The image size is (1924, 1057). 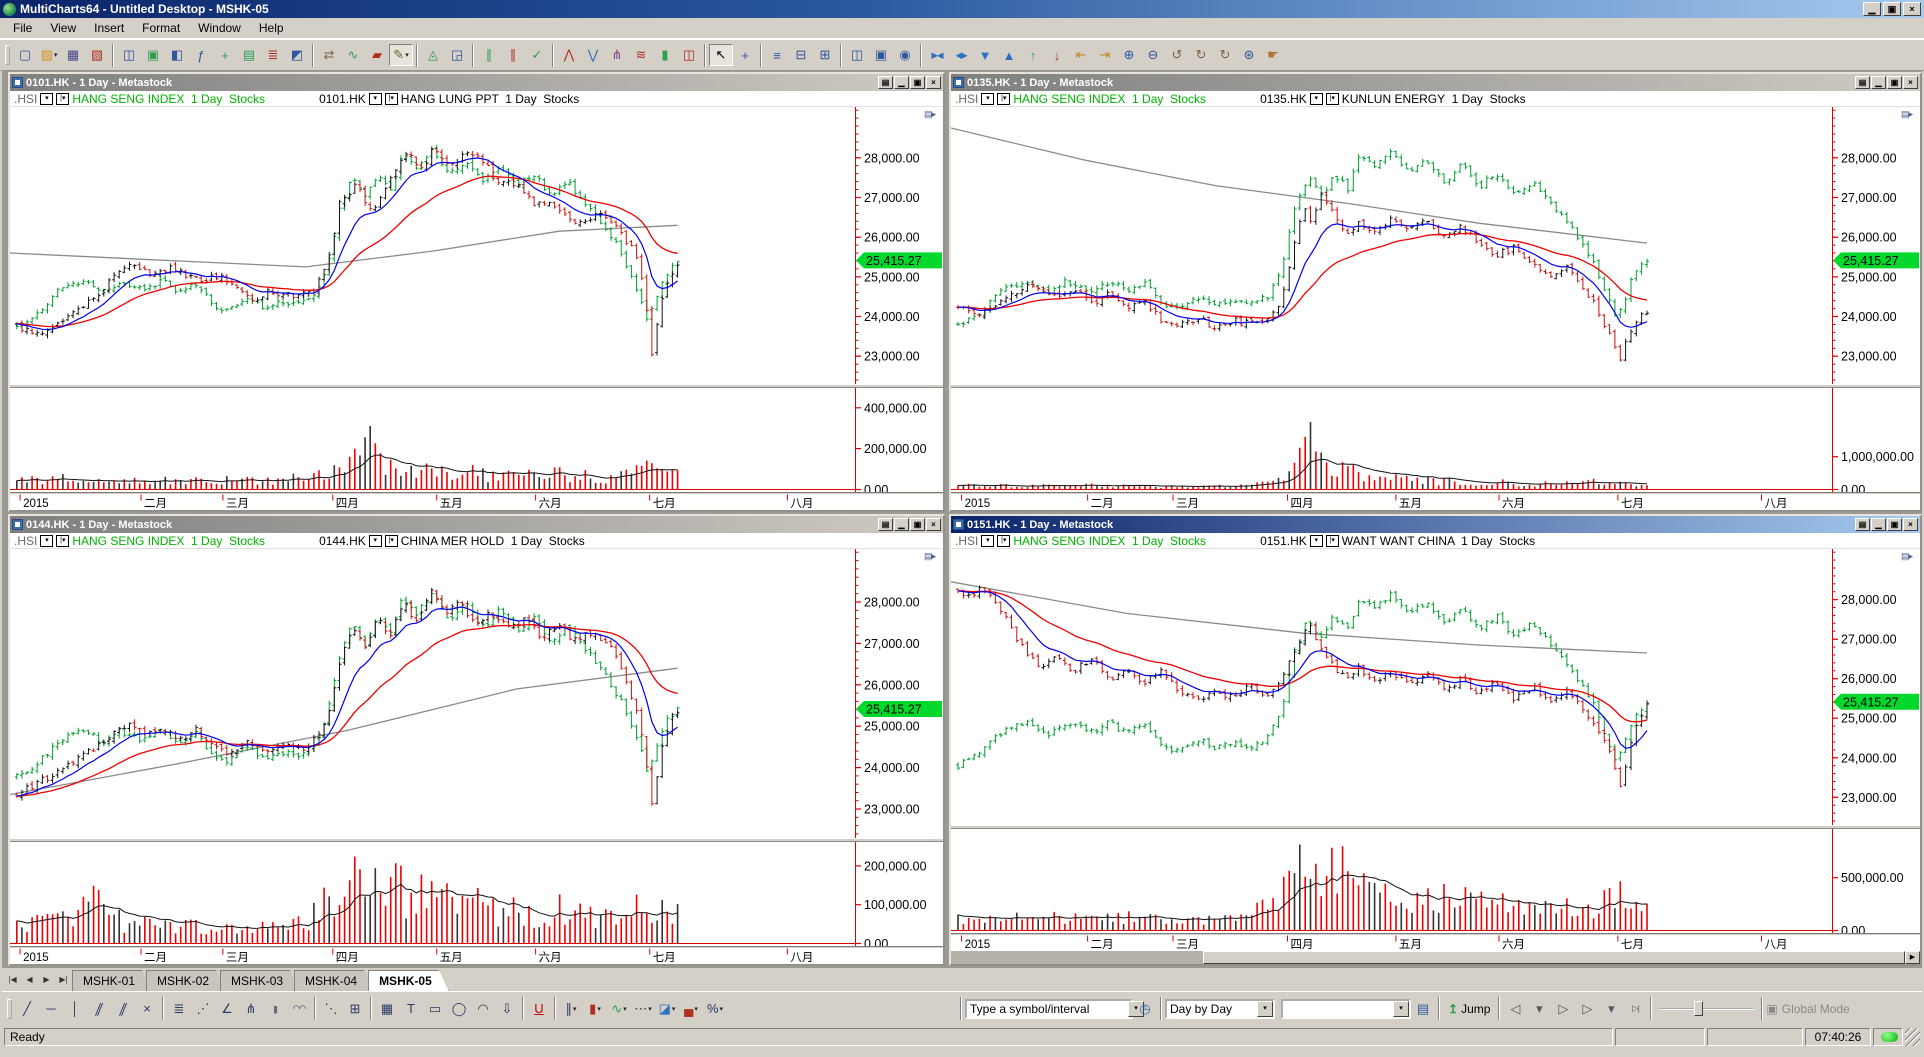 I want to click on close-button: ×, so click(x=1912, y=9).